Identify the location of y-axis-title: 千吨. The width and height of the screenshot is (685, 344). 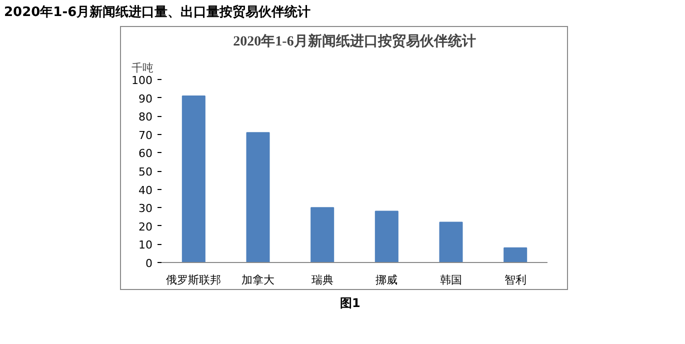
(143, 68).